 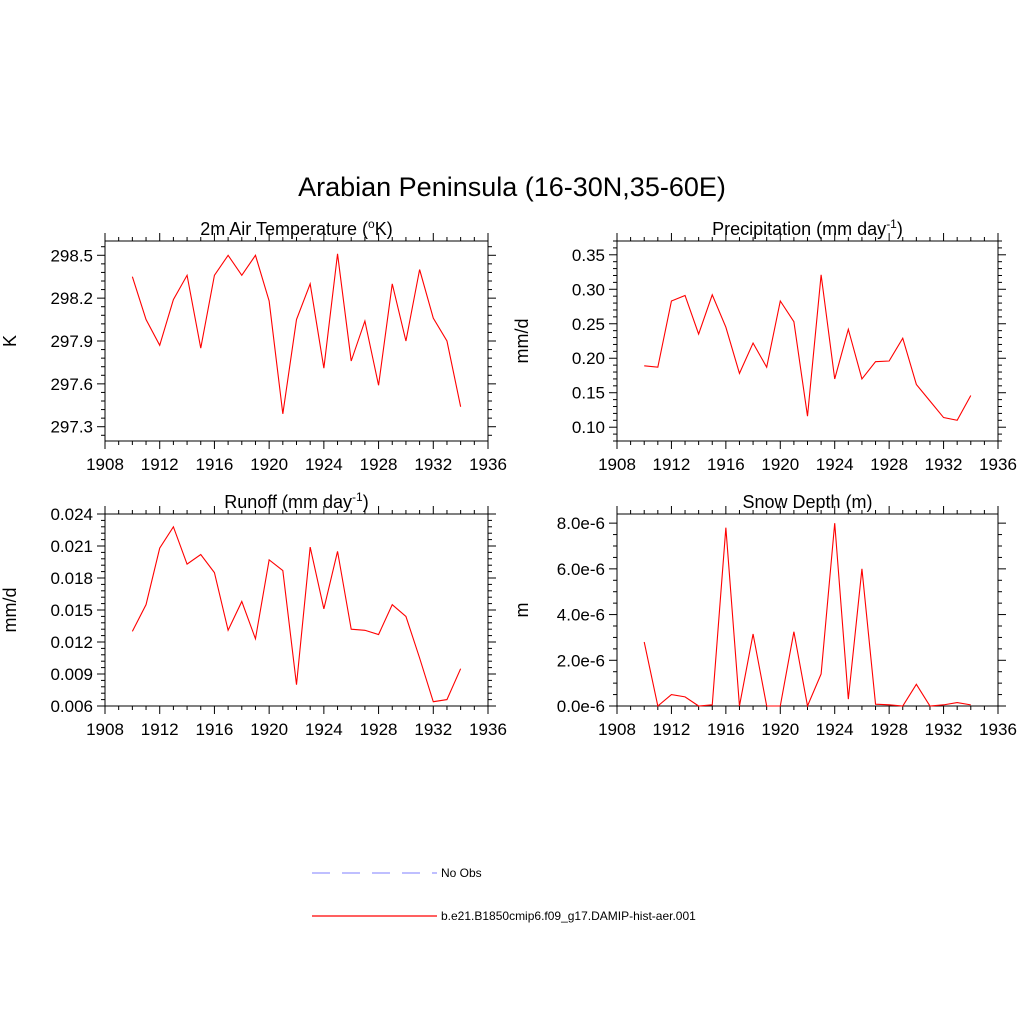 What do you see at coordinates (71, 578) in the screenshot?
I see `y-tick-label: 0.018` at bounding box center [71, 578].